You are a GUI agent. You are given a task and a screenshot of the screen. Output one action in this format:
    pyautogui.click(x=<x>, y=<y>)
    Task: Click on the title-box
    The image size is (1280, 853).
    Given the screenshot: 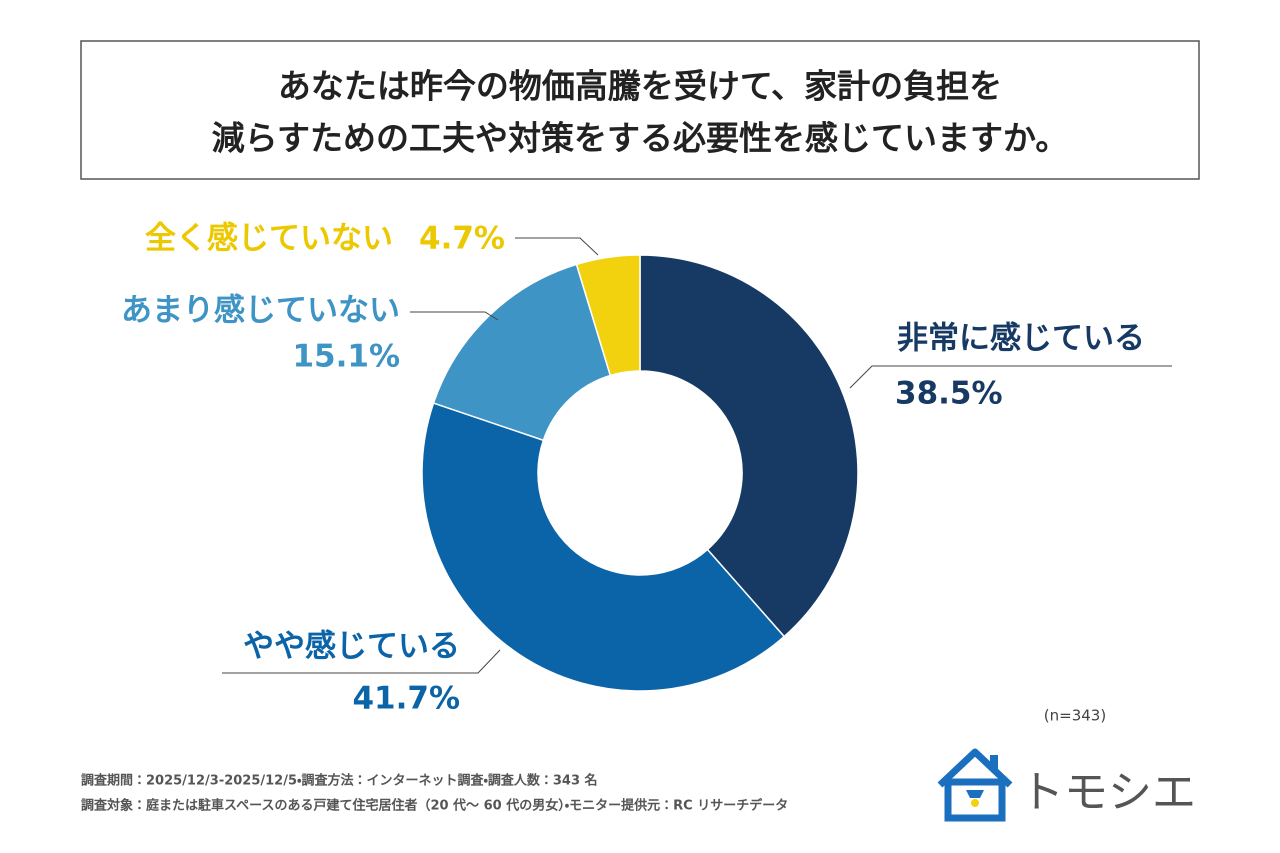 What is the action you would take?
    pyautogui.click(x=640, y=110)
    